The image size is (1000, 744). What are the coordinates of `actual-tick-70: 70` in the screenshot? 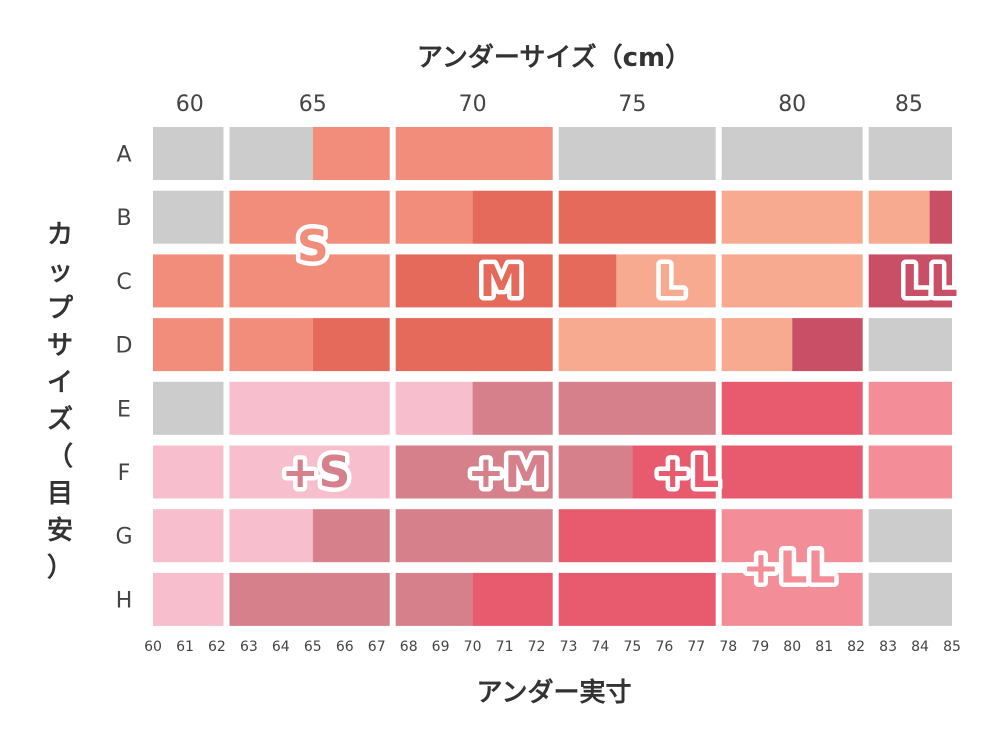 It's located at (473, 647).